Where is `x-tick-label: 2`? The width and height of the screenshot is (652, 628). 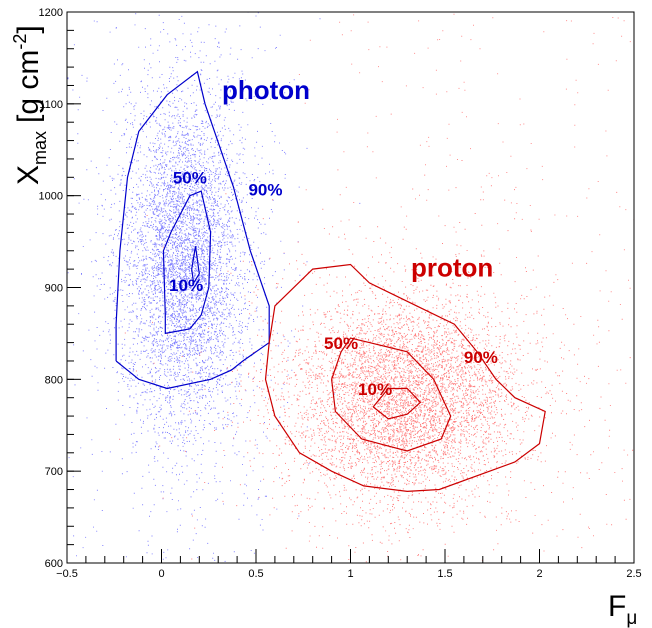 x-tick-label: 2 is located at coordinates (539, 574).